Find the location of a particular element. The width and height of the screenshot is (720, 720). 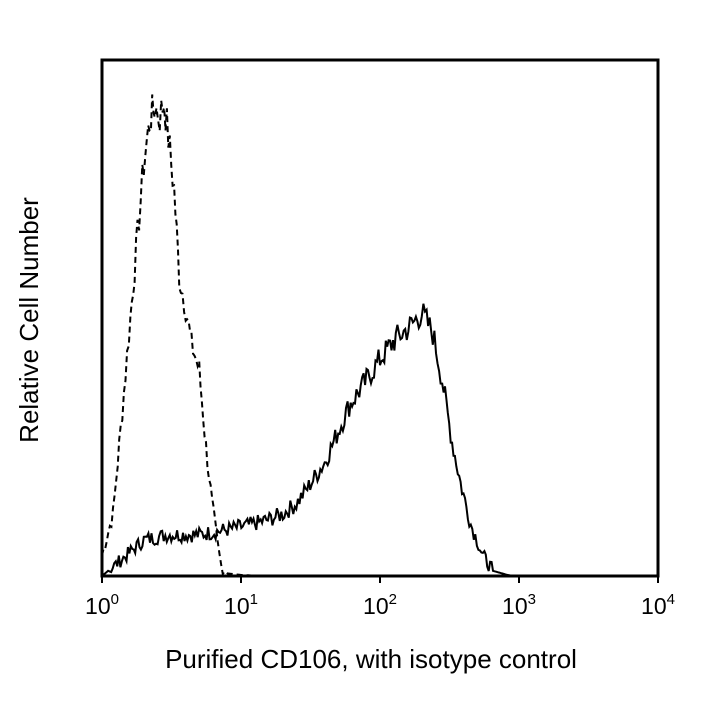

x-tick-label-3: 10³ is located at coordinates (519, 605).